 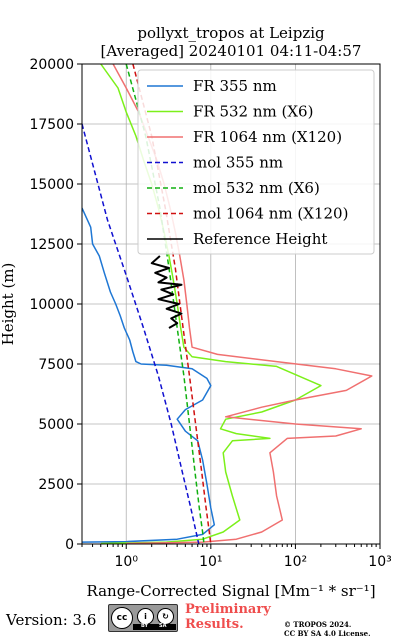 I want to click on cc-icon: cc, so click(x=122, y=618).